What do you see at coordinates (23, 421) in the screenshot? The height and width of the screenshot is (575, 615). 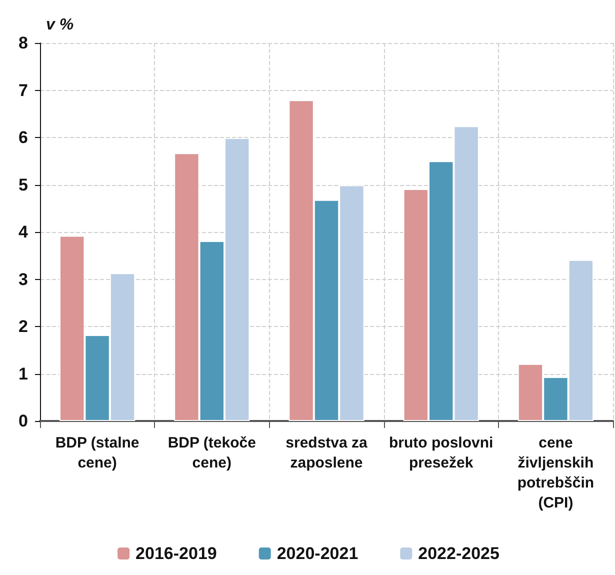 I see `y-tick-label: 0` at bounding box center [23, 421].